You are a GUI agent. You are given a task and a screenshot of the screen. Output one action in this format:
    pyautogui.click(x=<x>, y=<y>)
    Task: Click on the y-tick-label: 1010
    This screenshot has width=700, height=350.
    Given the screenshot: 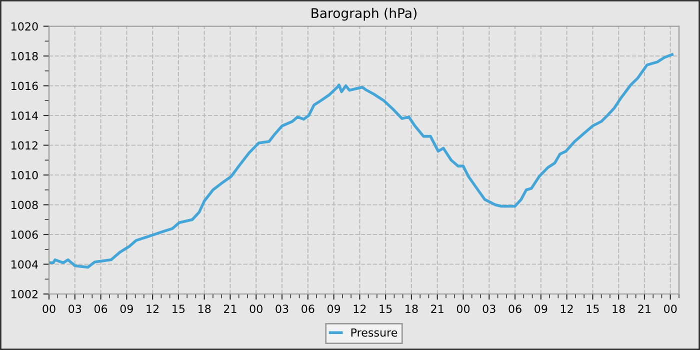 What is the action you would take?
    pyautogui.click(x=25, y=175)
    